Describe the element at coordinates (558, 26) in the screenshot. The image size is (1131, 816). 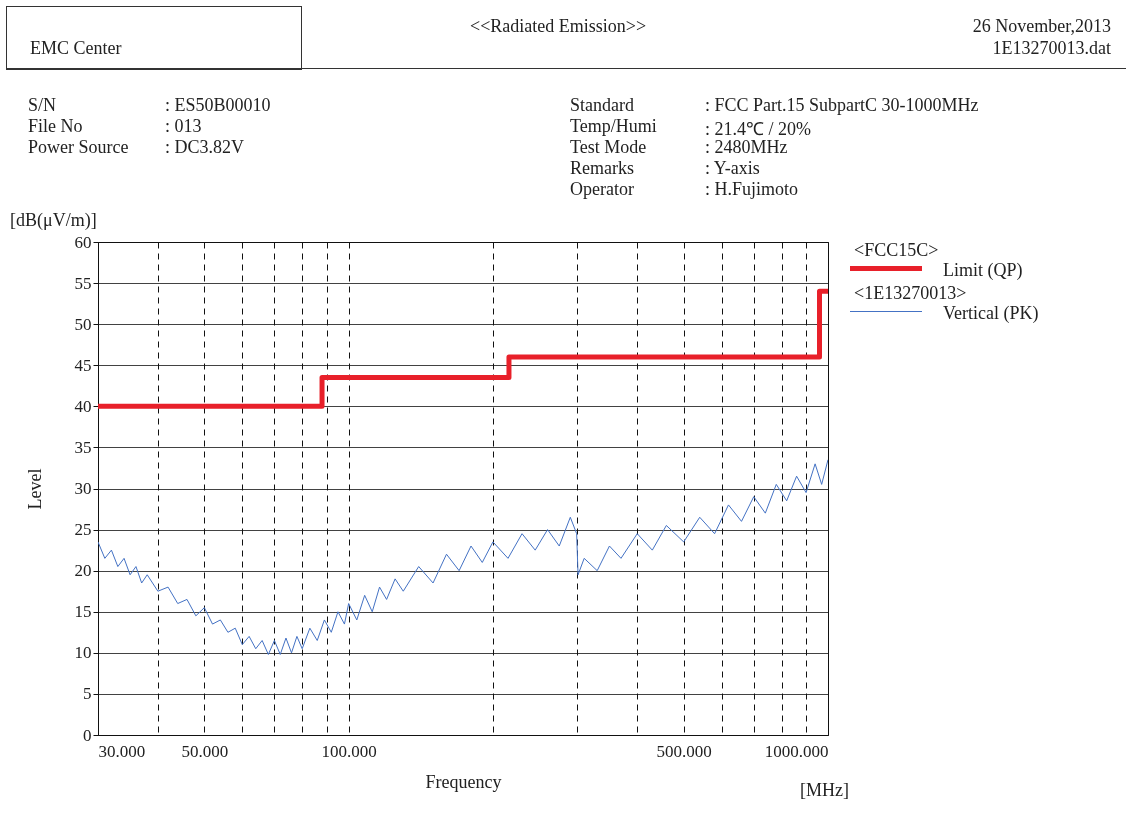
I see `chart-title: <<Radiated Emission>>` at that location.